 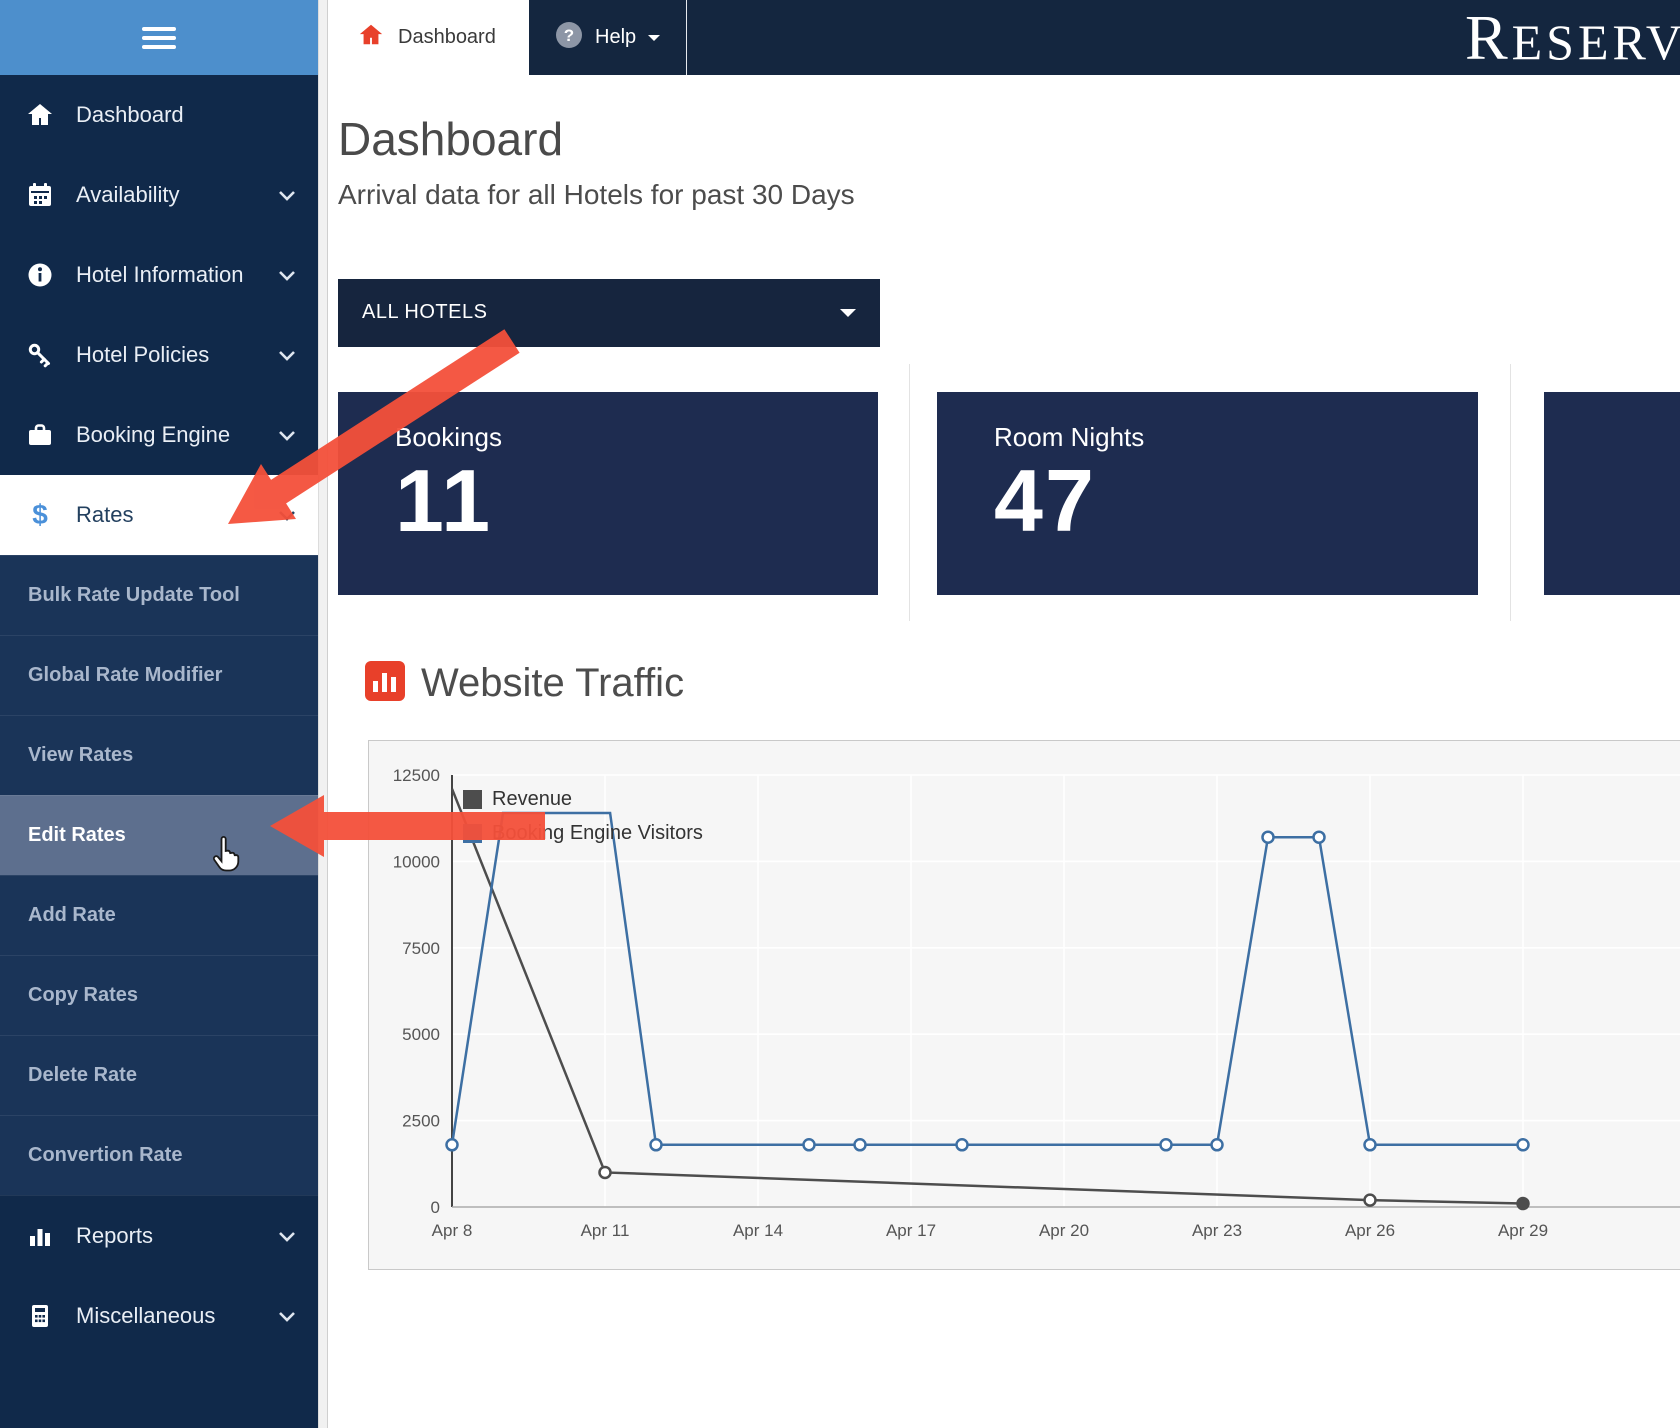 I want to click on tab-dashboard: Dashboard, so click(x=428, y=37).